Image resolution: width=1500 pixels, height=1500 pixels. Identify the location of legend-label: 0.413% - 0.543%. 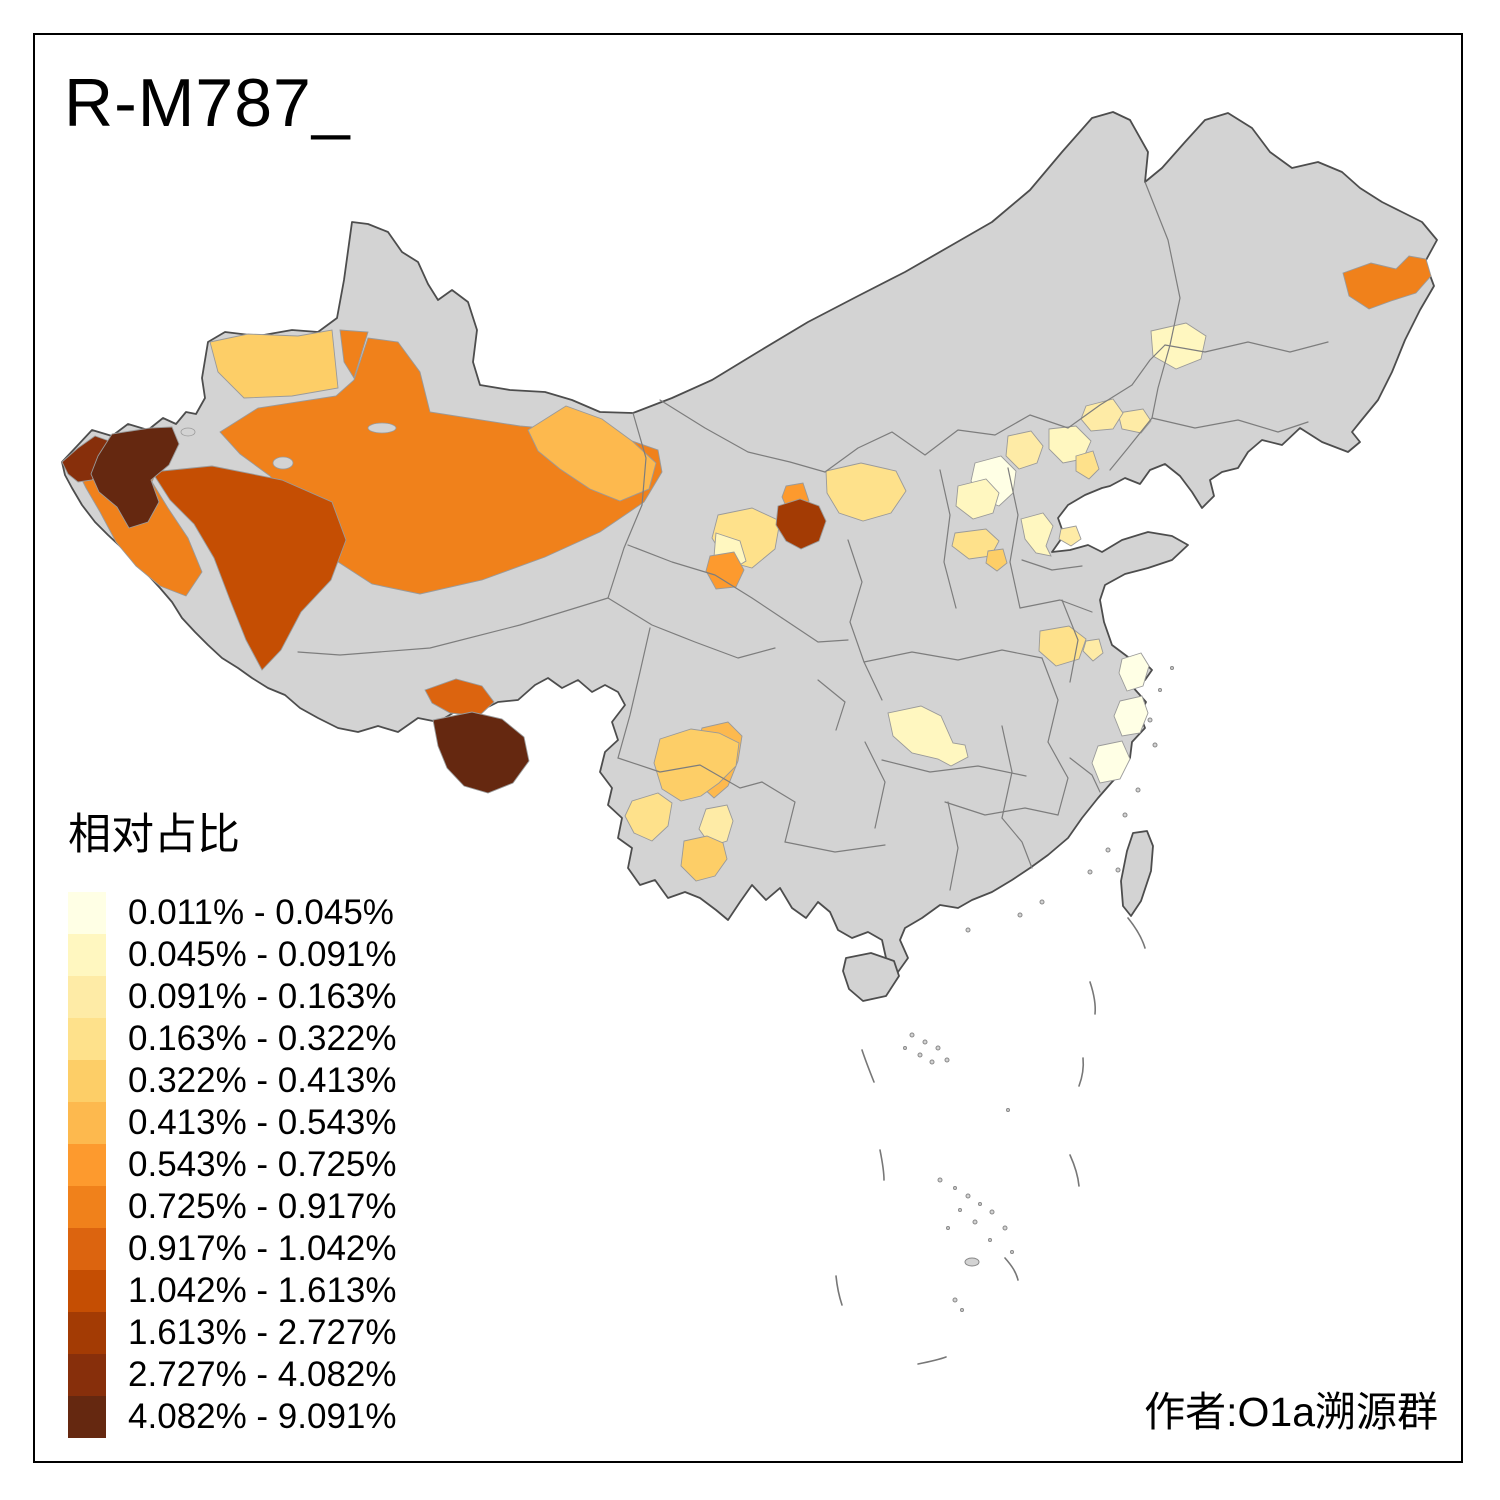
(262, 1122).